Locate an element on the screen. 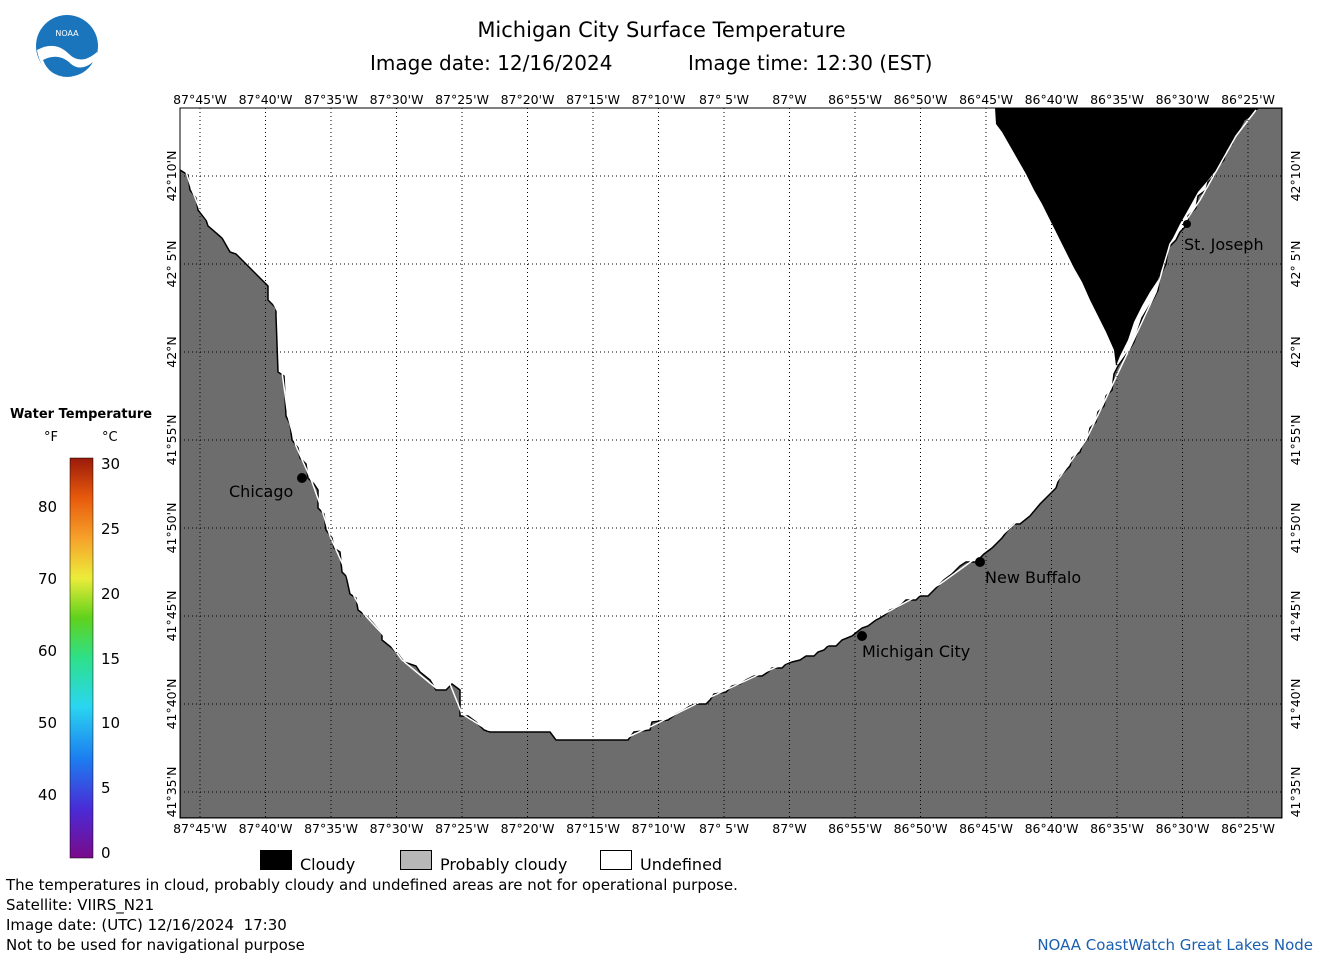 The image size is (1323, 960). longitude-label-top: 86°25'W is located at coordinates (1248, 99).